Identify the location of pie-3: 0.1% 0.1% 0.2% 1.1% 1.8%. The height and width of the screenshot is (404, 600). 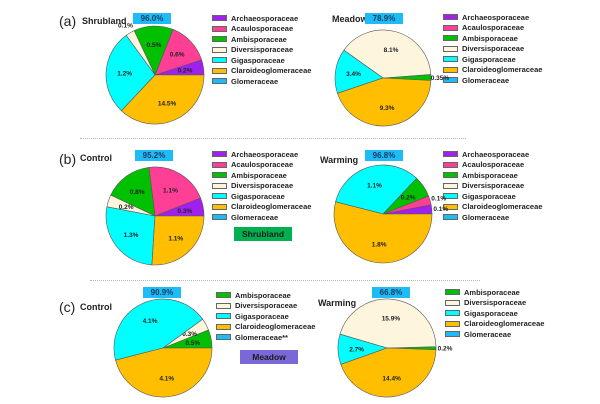
(390, 214).